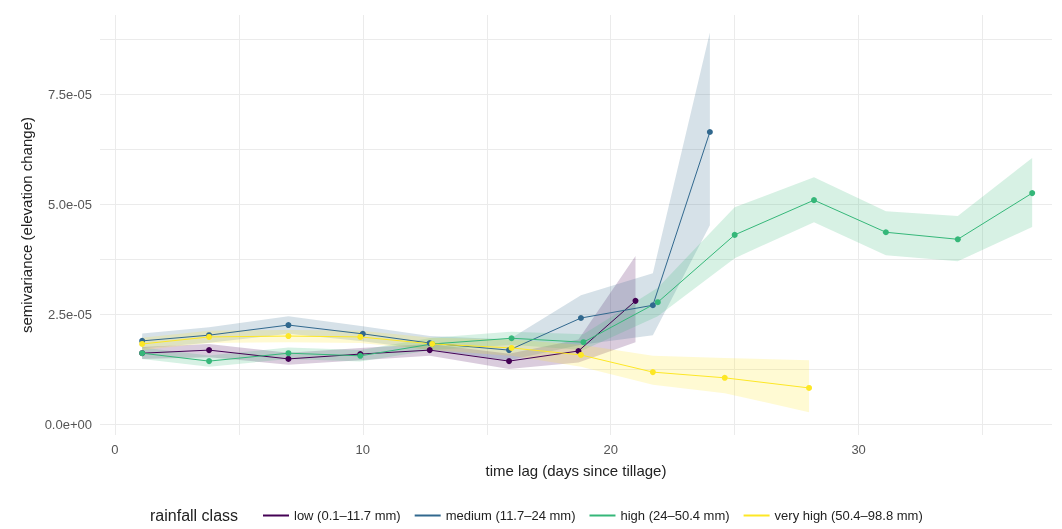  I want to click on y-tick-label: 5.0e-05, so click(69, 204).